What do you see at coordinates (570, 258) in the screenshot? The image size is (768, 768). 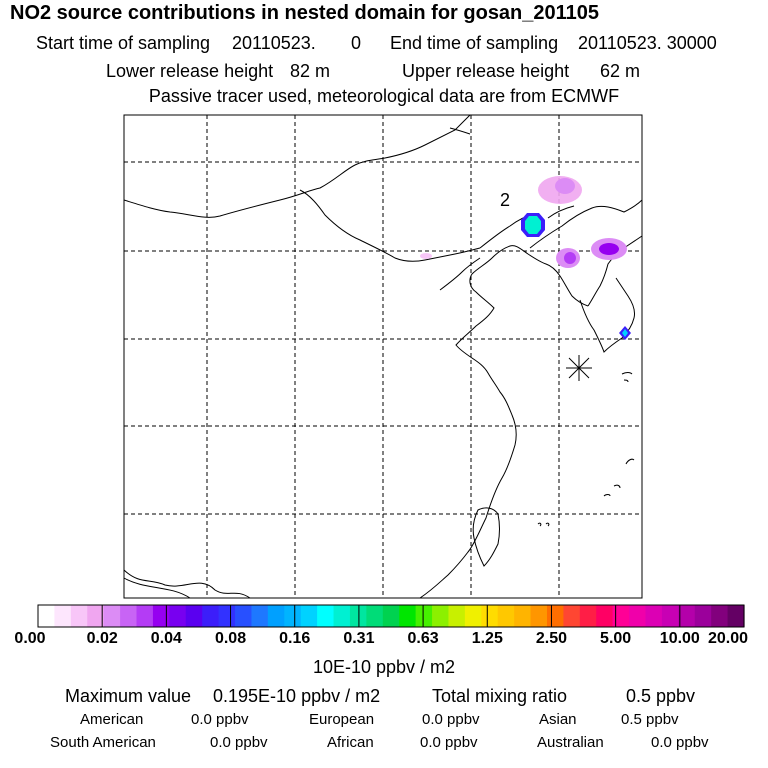 I see `plume-pyongyang-core` at bounding box center [570, 258].